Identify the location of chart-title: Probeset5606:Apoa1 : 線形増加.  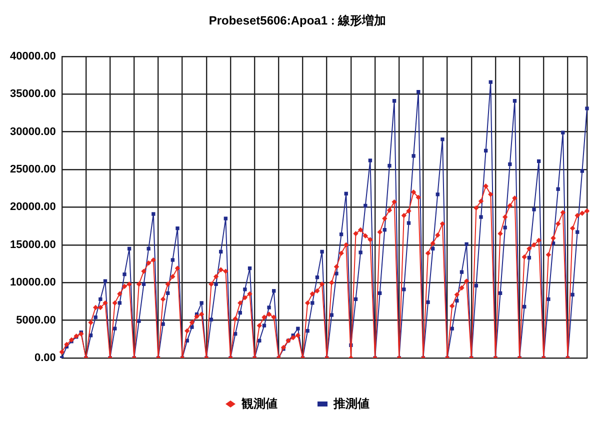
(297, 21).